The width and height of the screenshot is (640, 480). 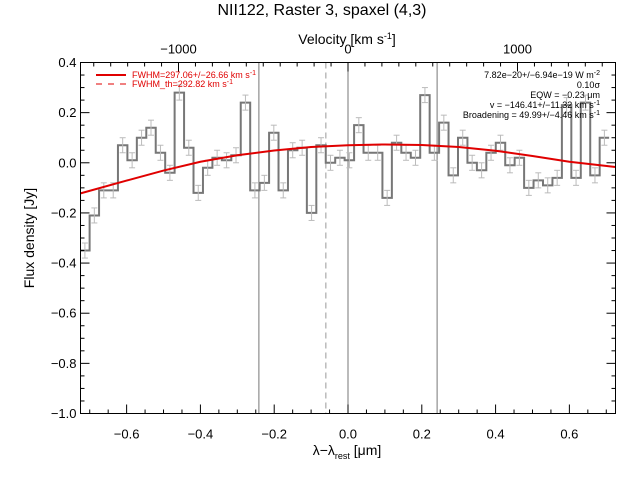 What do you see at coordinates (496, 434) in the screenshot?
I see `x-tick-label: 0.4` at bounding box center [496, 434].